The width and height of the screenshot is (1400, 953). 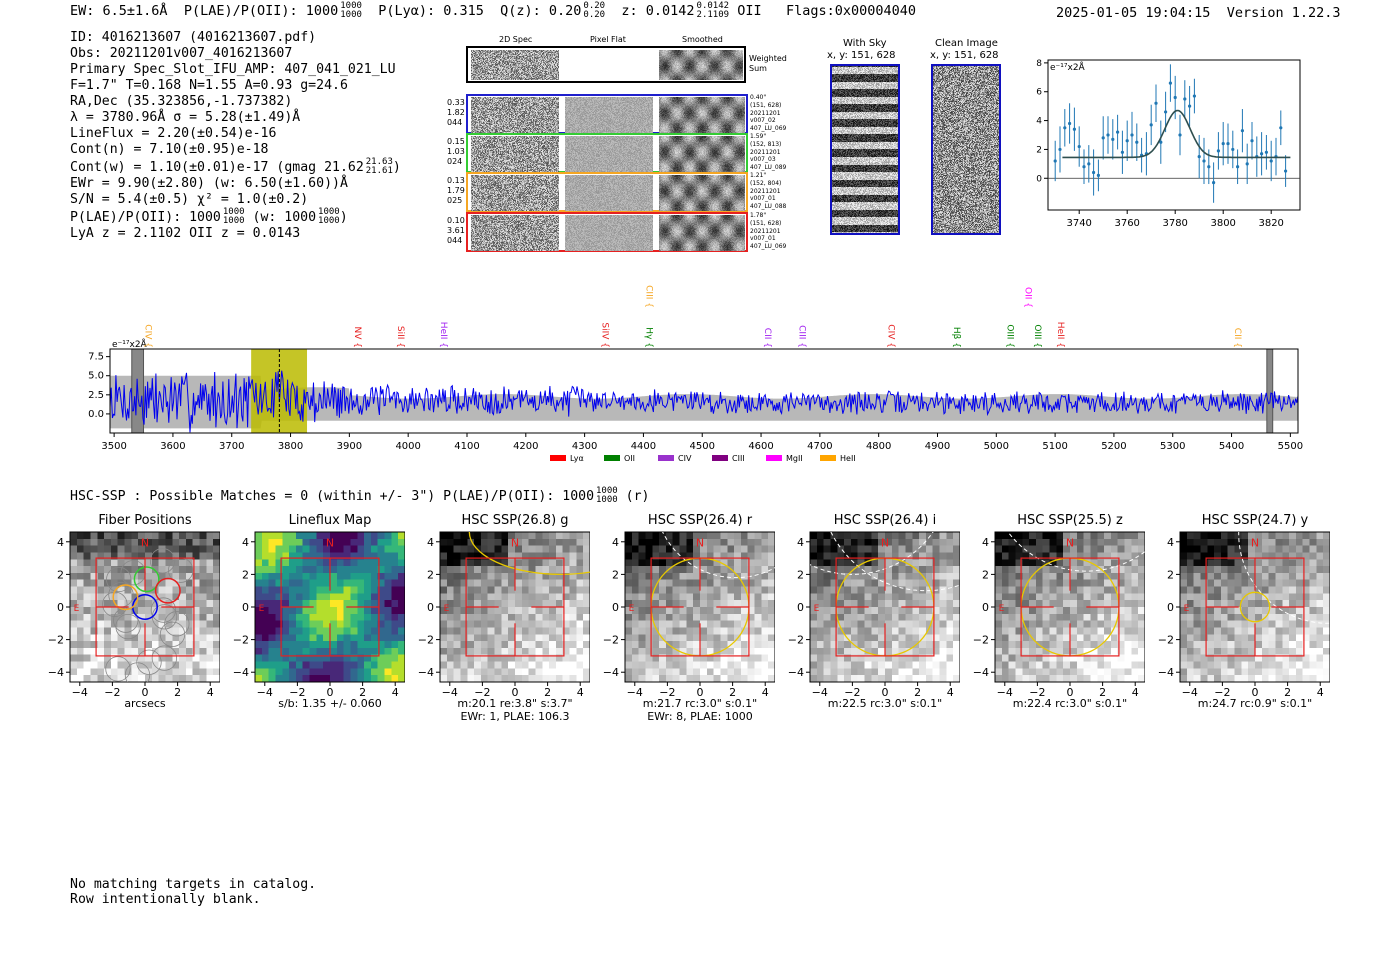 I want to click on cutout-stat: 025, so click(x=455, y=200).